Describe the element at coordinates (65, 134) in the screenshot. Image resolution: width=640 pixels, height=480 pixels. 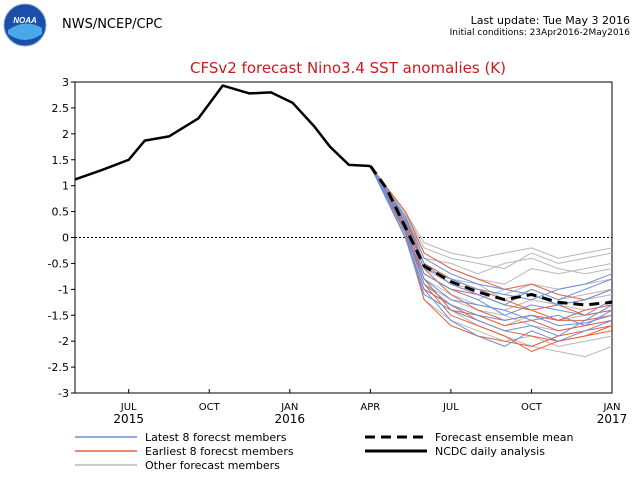
I see `y-tick-label: 2` at that location.